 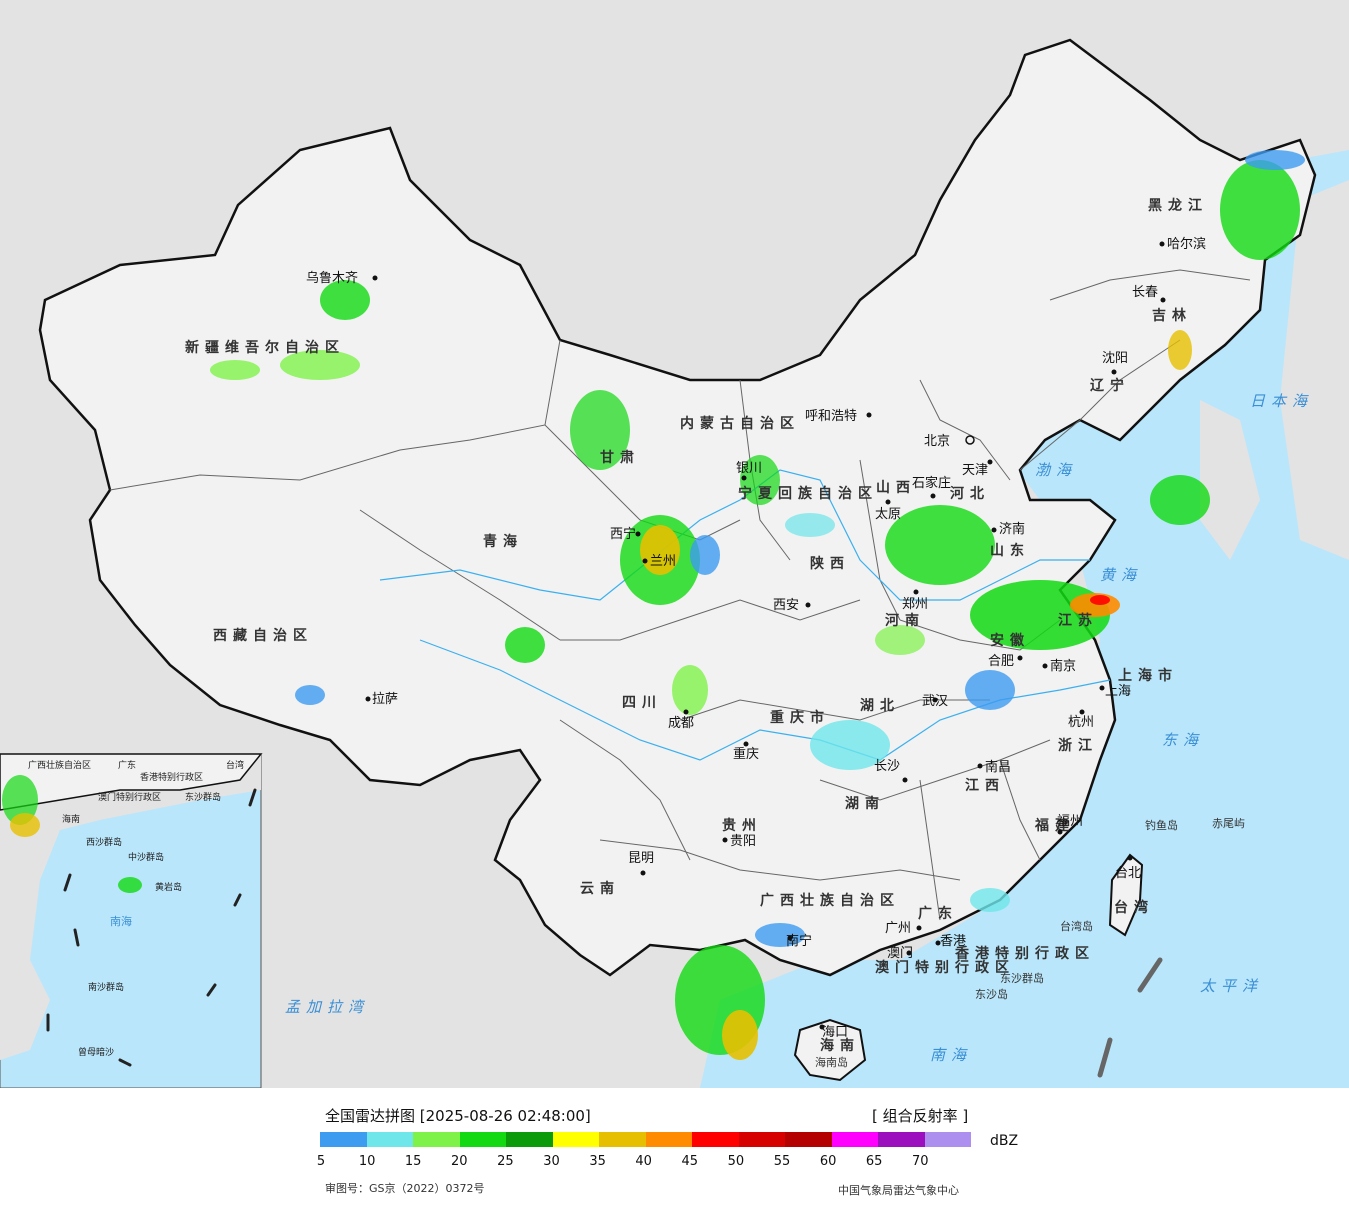 What do you see at coordinates (1128, 873) in the screenshot?
I see `label-city: 台北` at bounding box center [1128, 873].